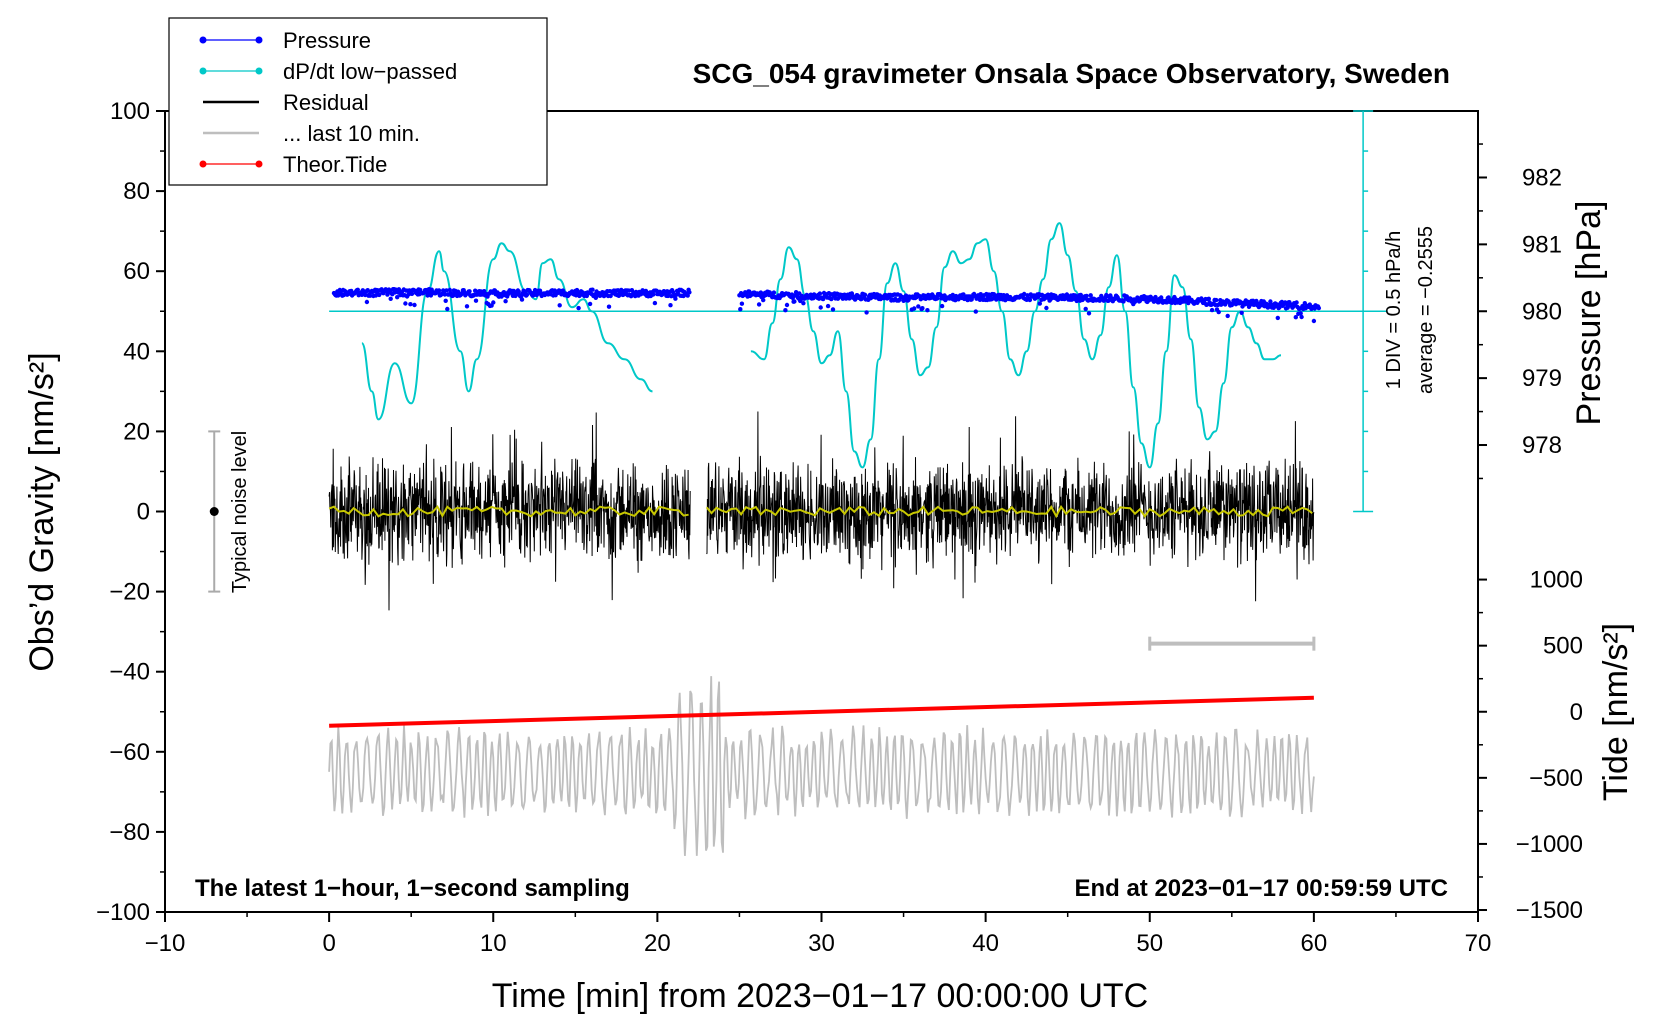 The height and width of the screenshot is (1020, 1660). What do you see at coordinates (129, 752) in the screenshot?
I see `gravity-tick-label: −60` at bounding box center [129, 752].